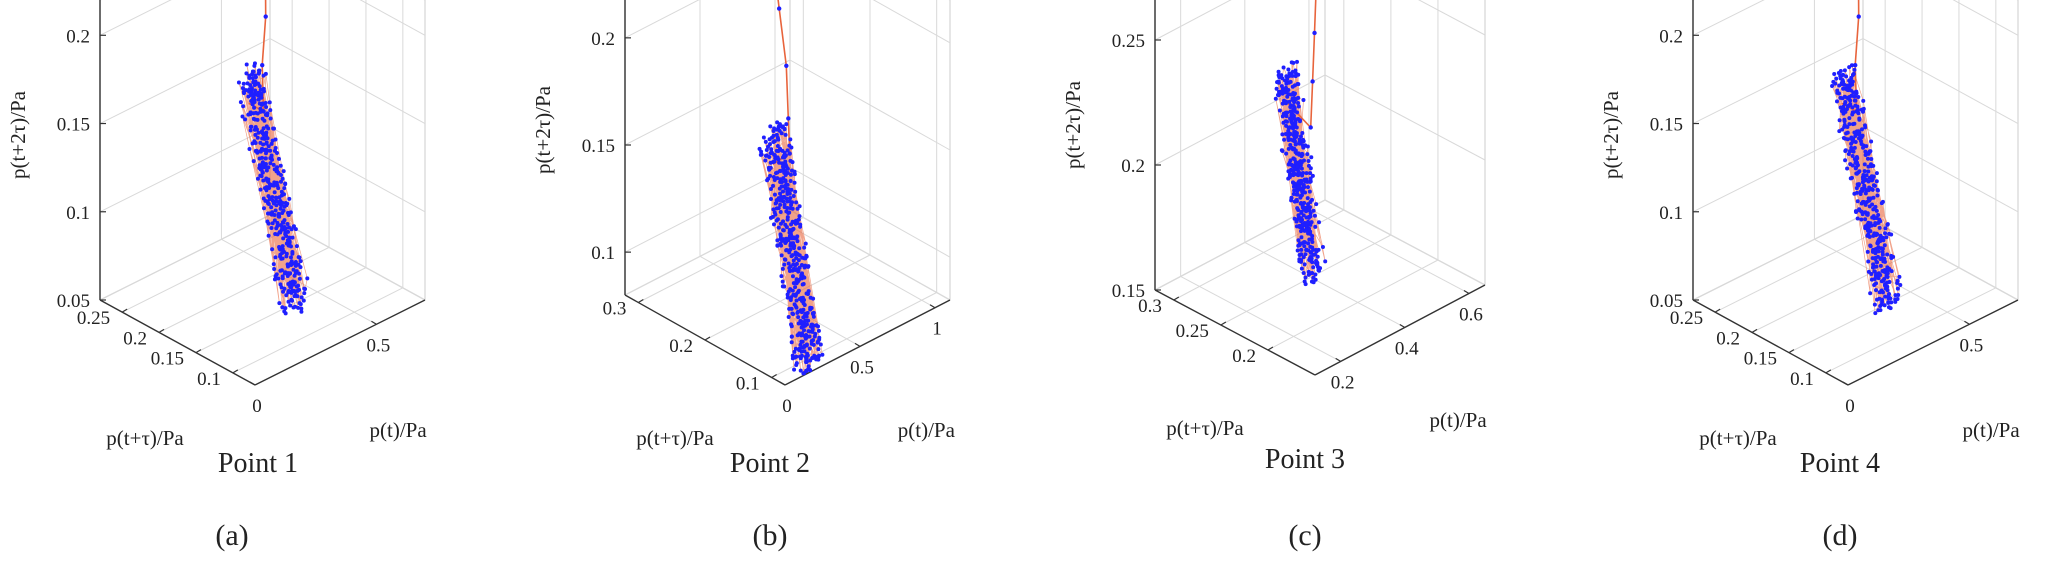  What do you see at coordinates (1471, 314) in the screenshot?
I see `x-tick-label: 0.6` at bounding box center [1471, 314].